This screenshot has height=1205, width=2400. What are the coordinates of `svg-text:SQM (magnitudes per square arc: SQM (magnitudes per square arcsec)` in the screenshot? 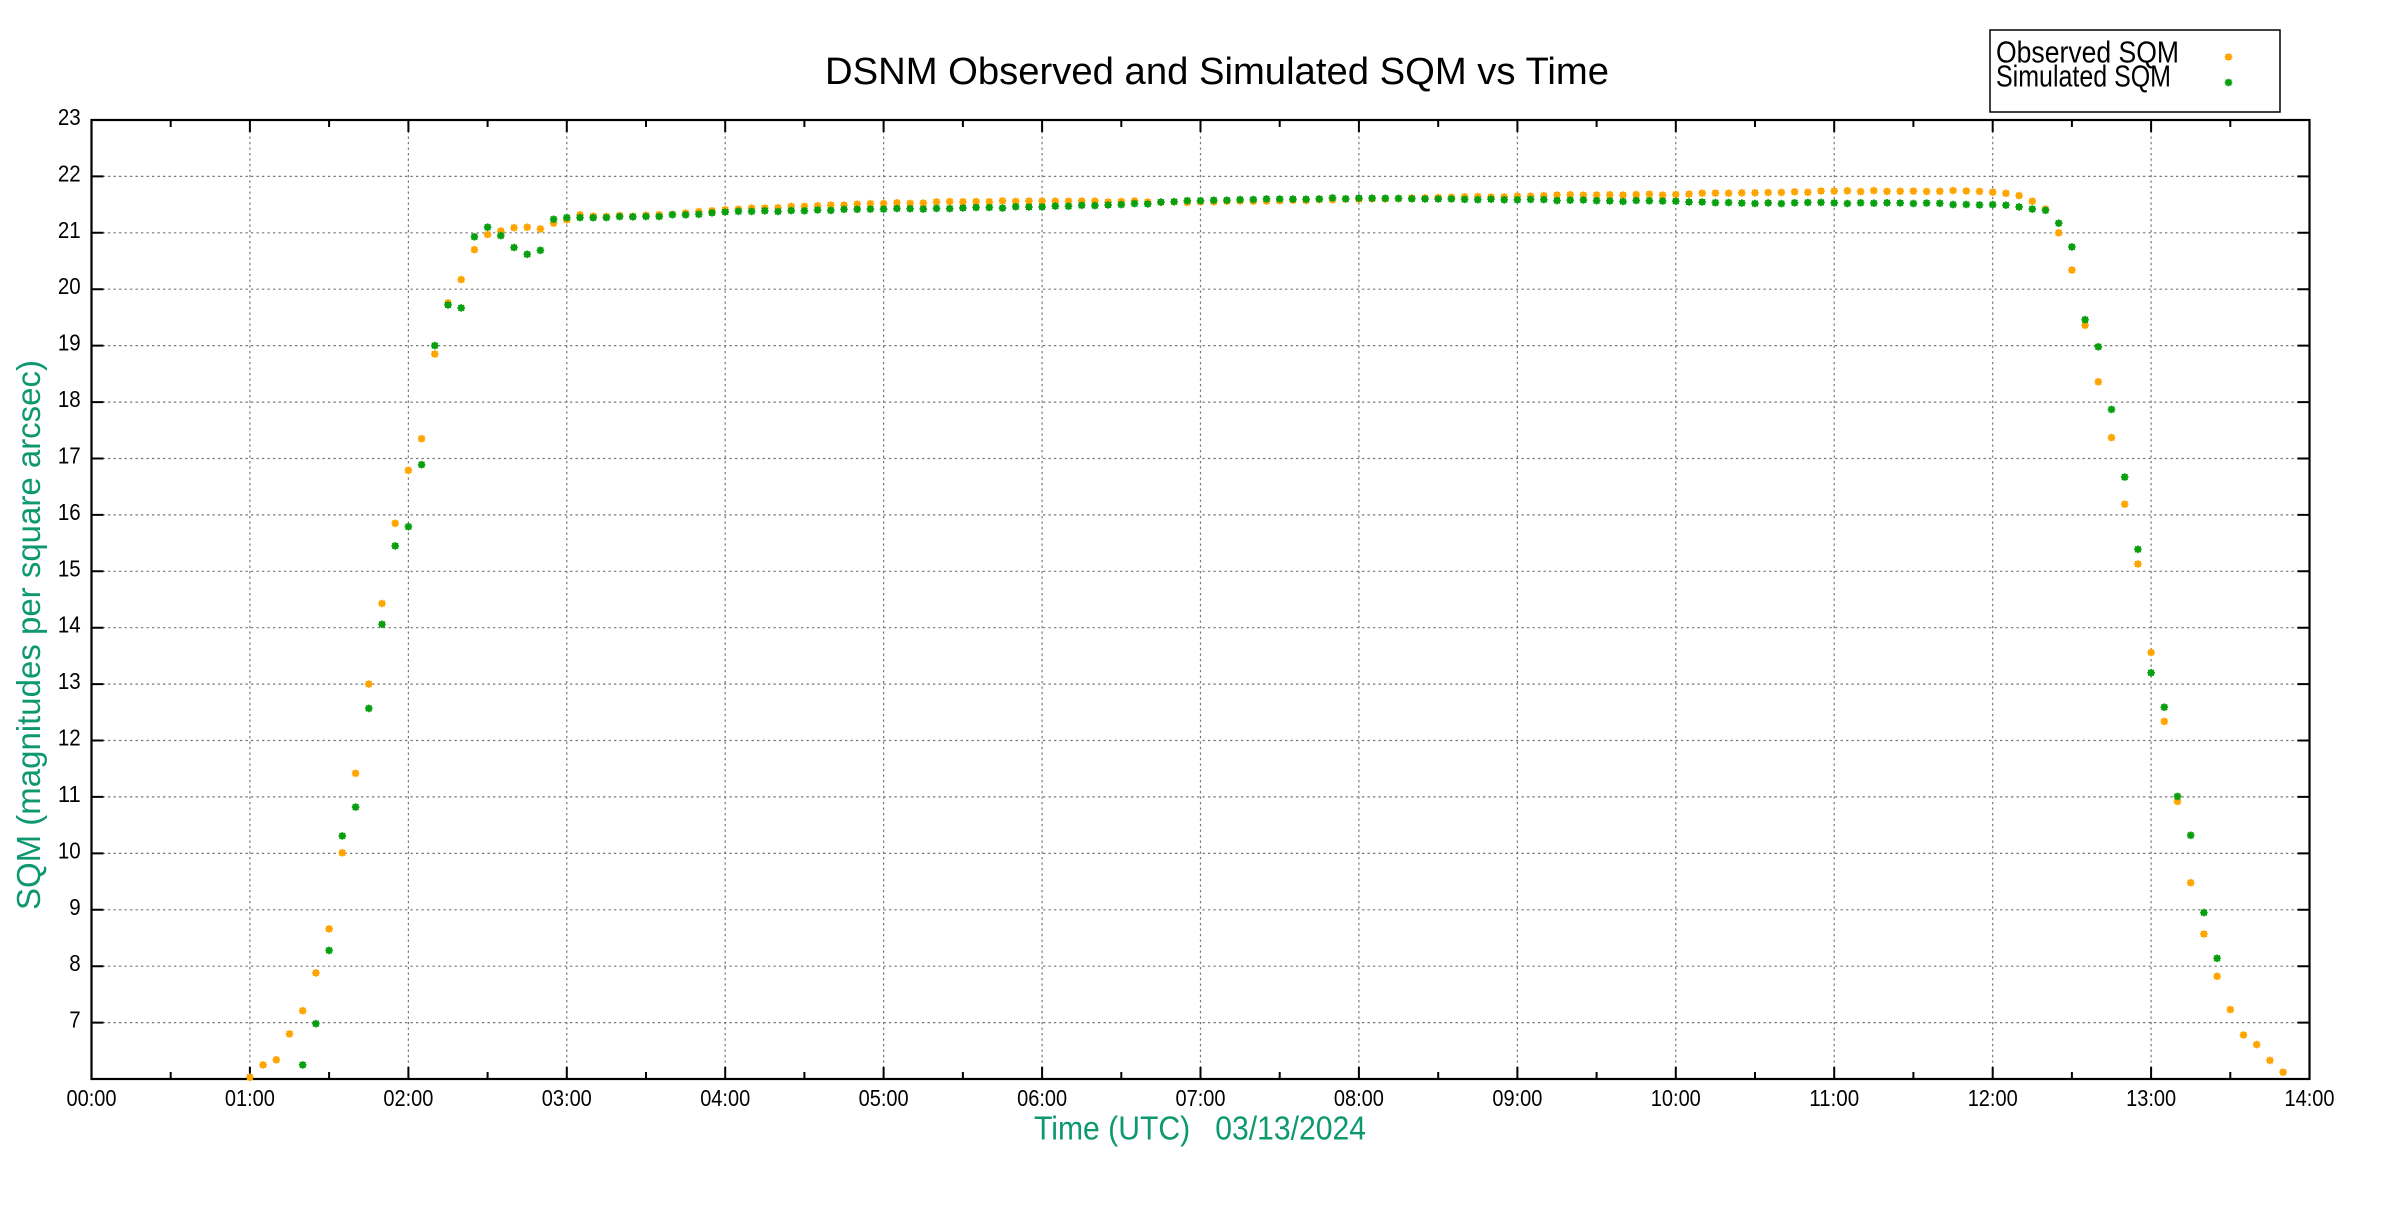 It's located at (28, 635).